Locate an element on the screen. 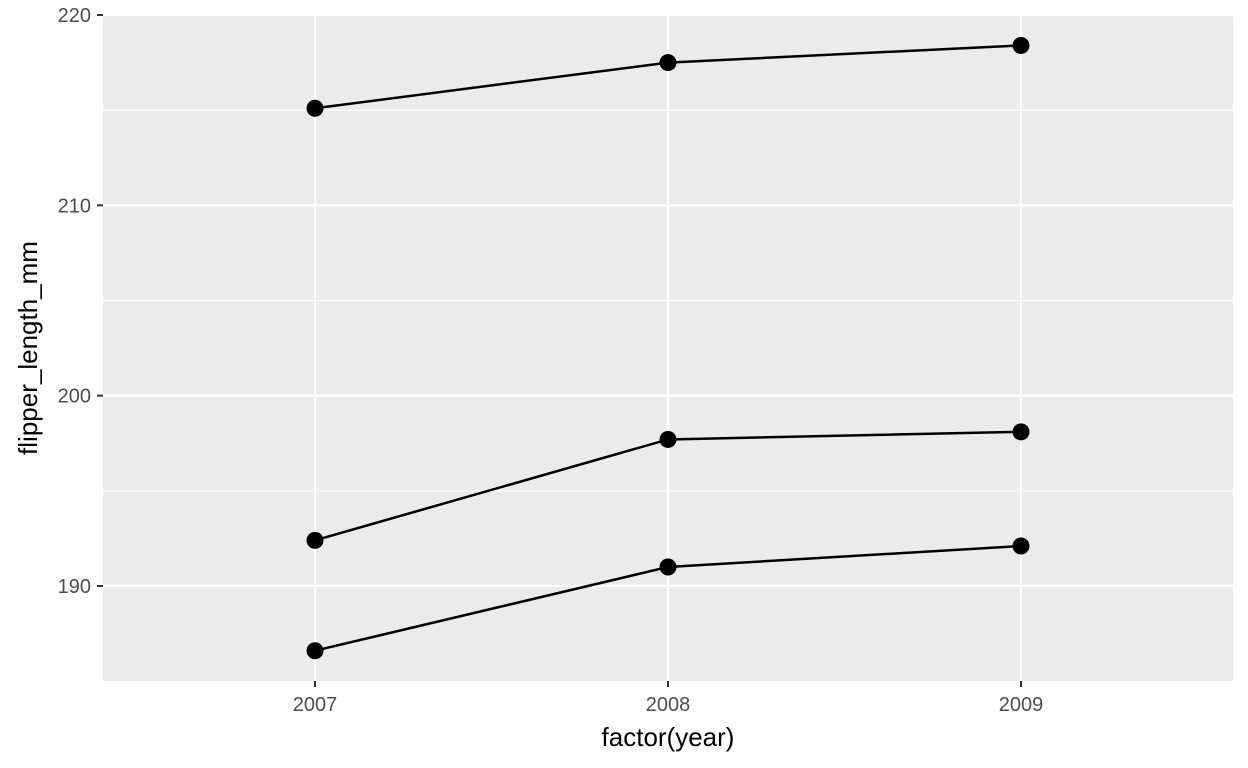 This screenshot has width=1248, height=768. y-tick-label: 210 is located at coordinates (74, 206).